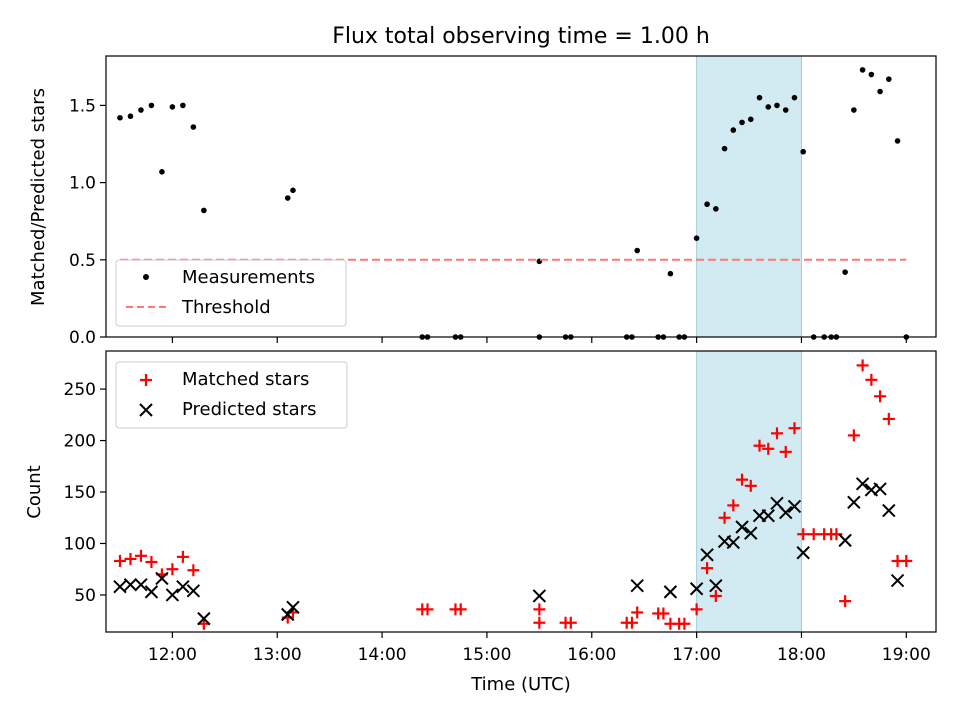  Describe the element at coordinates (146, 277) in the screenshot. I see `measurements-legend-marker` at that location.